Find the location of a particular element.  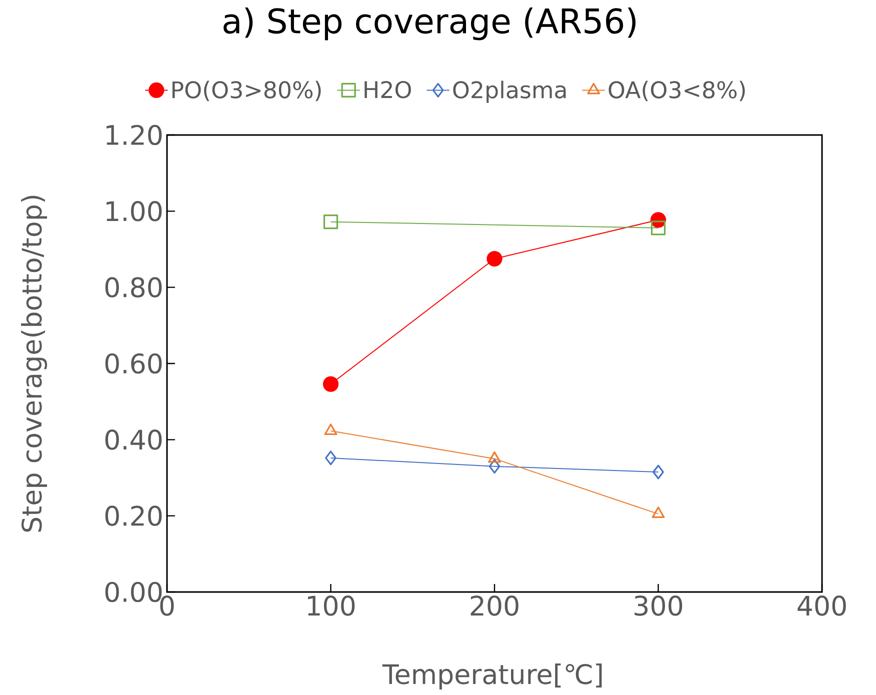

y-tick-label: 0.00 is located at coordinates (133, 592).